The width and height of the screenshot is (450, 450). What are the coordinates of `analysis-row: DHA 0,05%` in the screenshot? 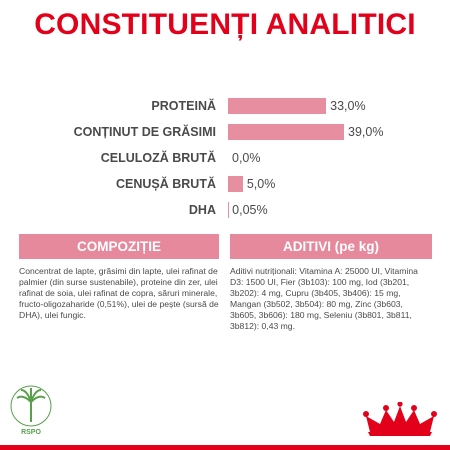 It's located at (225, 210).